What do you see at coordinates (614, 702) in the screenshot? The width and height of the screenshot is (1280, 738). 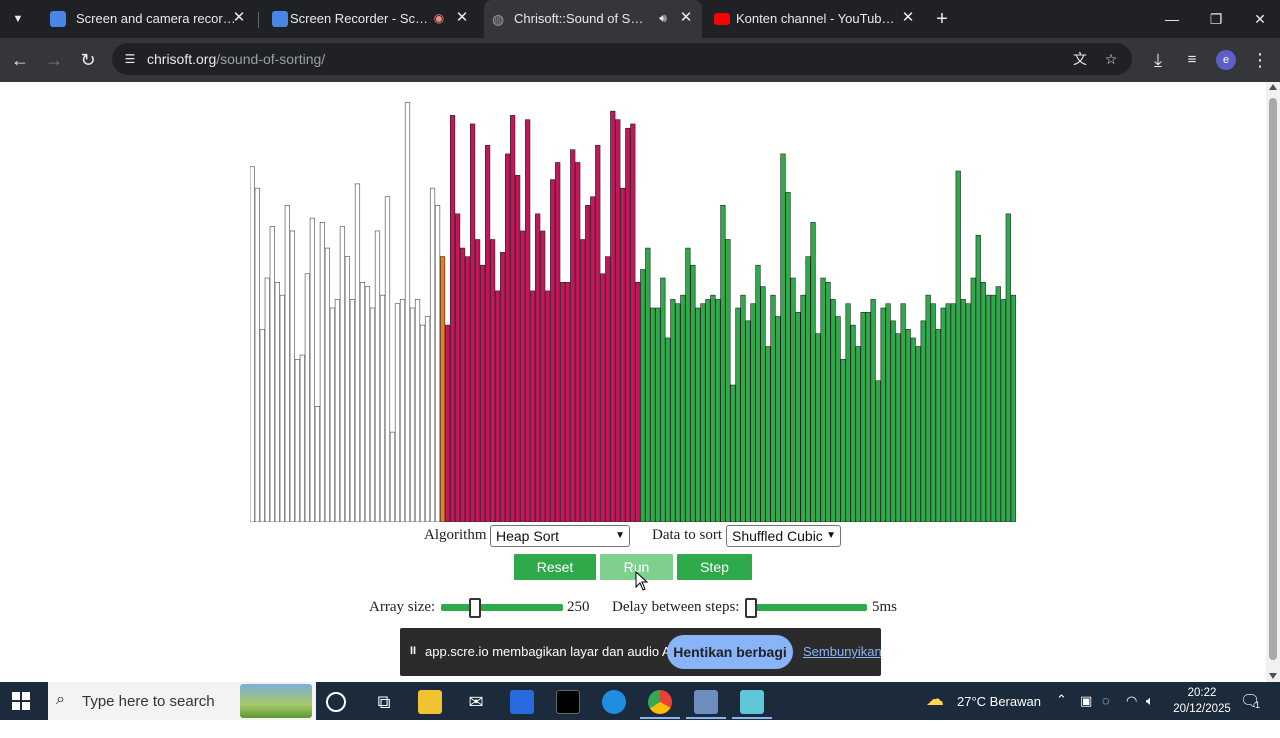 I see `edge-icon` at bounding box center [614, 702].